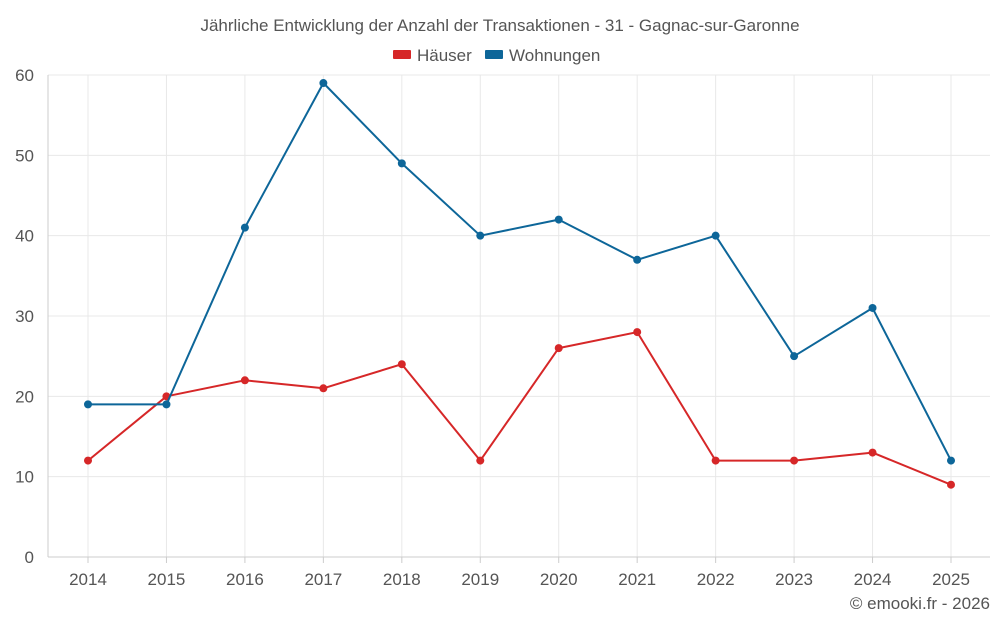 This screenshot has width=1000, height=625. Describe the element at coordinates (323, 388) in the screenshot. I see `data-point-hauser-2017` at that location.